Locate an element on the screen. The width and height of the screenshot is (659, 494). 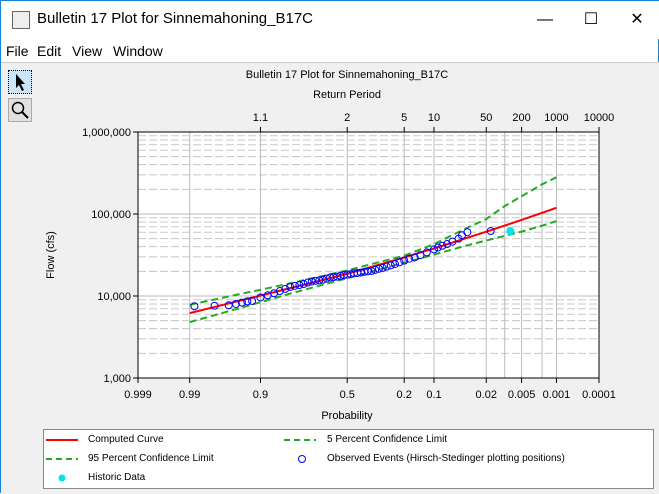
minimize-button: — is located at coordinates (545, 19).